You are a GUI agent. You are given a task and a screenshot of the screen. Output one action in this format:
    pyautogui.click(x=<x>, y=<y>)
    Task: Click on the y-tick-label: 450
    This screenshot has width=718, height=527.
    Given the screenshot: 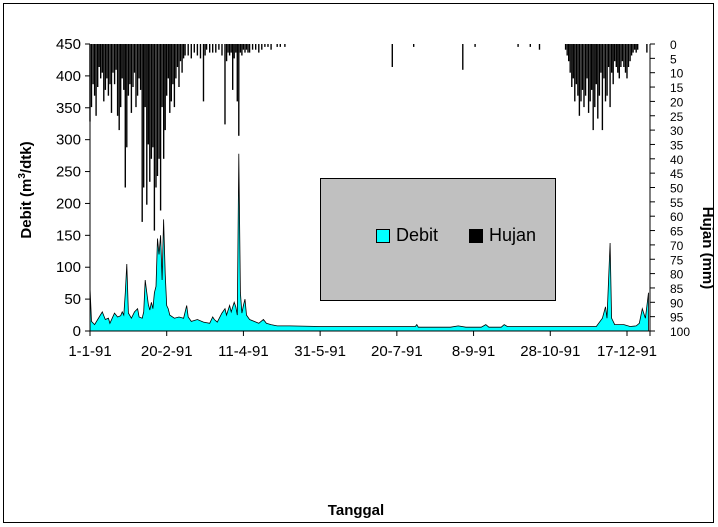 What is the action you would take?
    pyautogui.click(x=68, y=44)
    